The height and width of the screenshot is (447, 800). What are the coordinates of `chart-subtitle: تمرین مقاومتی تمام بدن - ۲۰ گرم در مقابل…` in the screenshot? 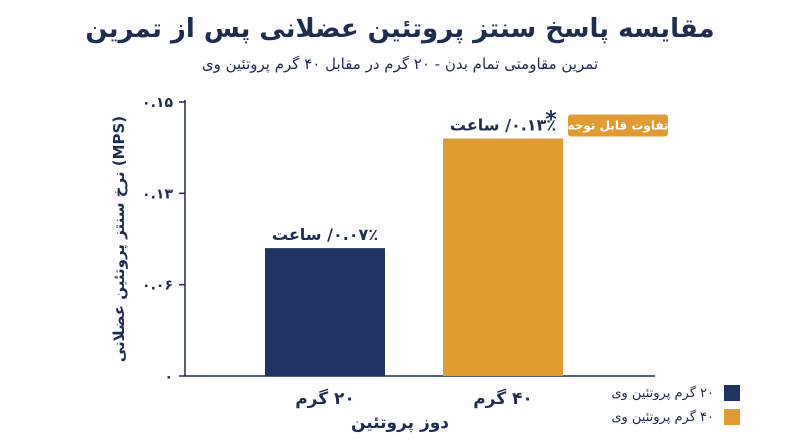 It's located at (400, 64).